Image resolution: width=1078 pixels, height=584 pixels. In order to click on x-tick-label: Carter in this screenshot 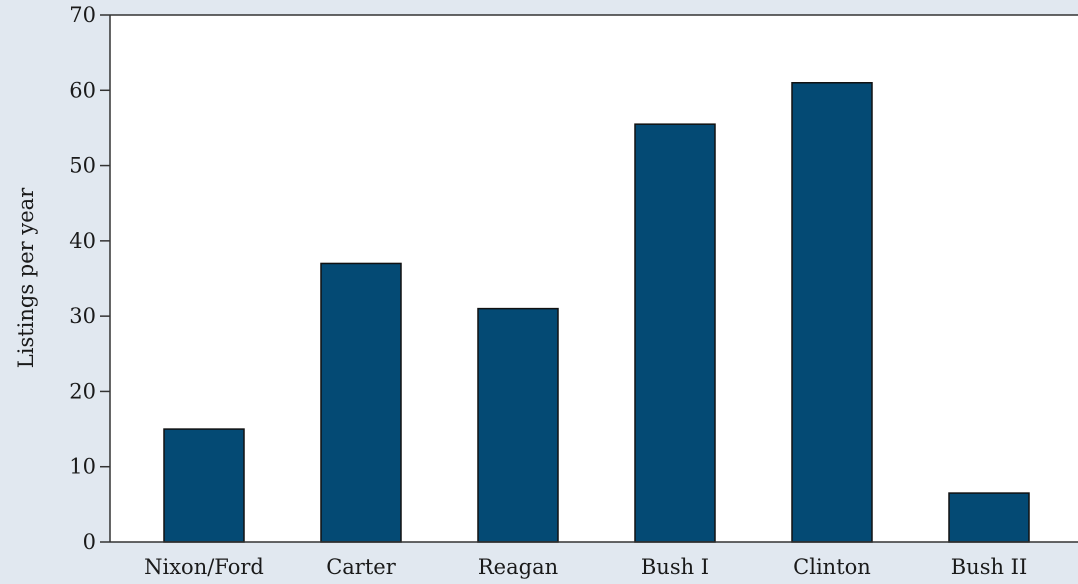, I will do `click(361, 567)`.